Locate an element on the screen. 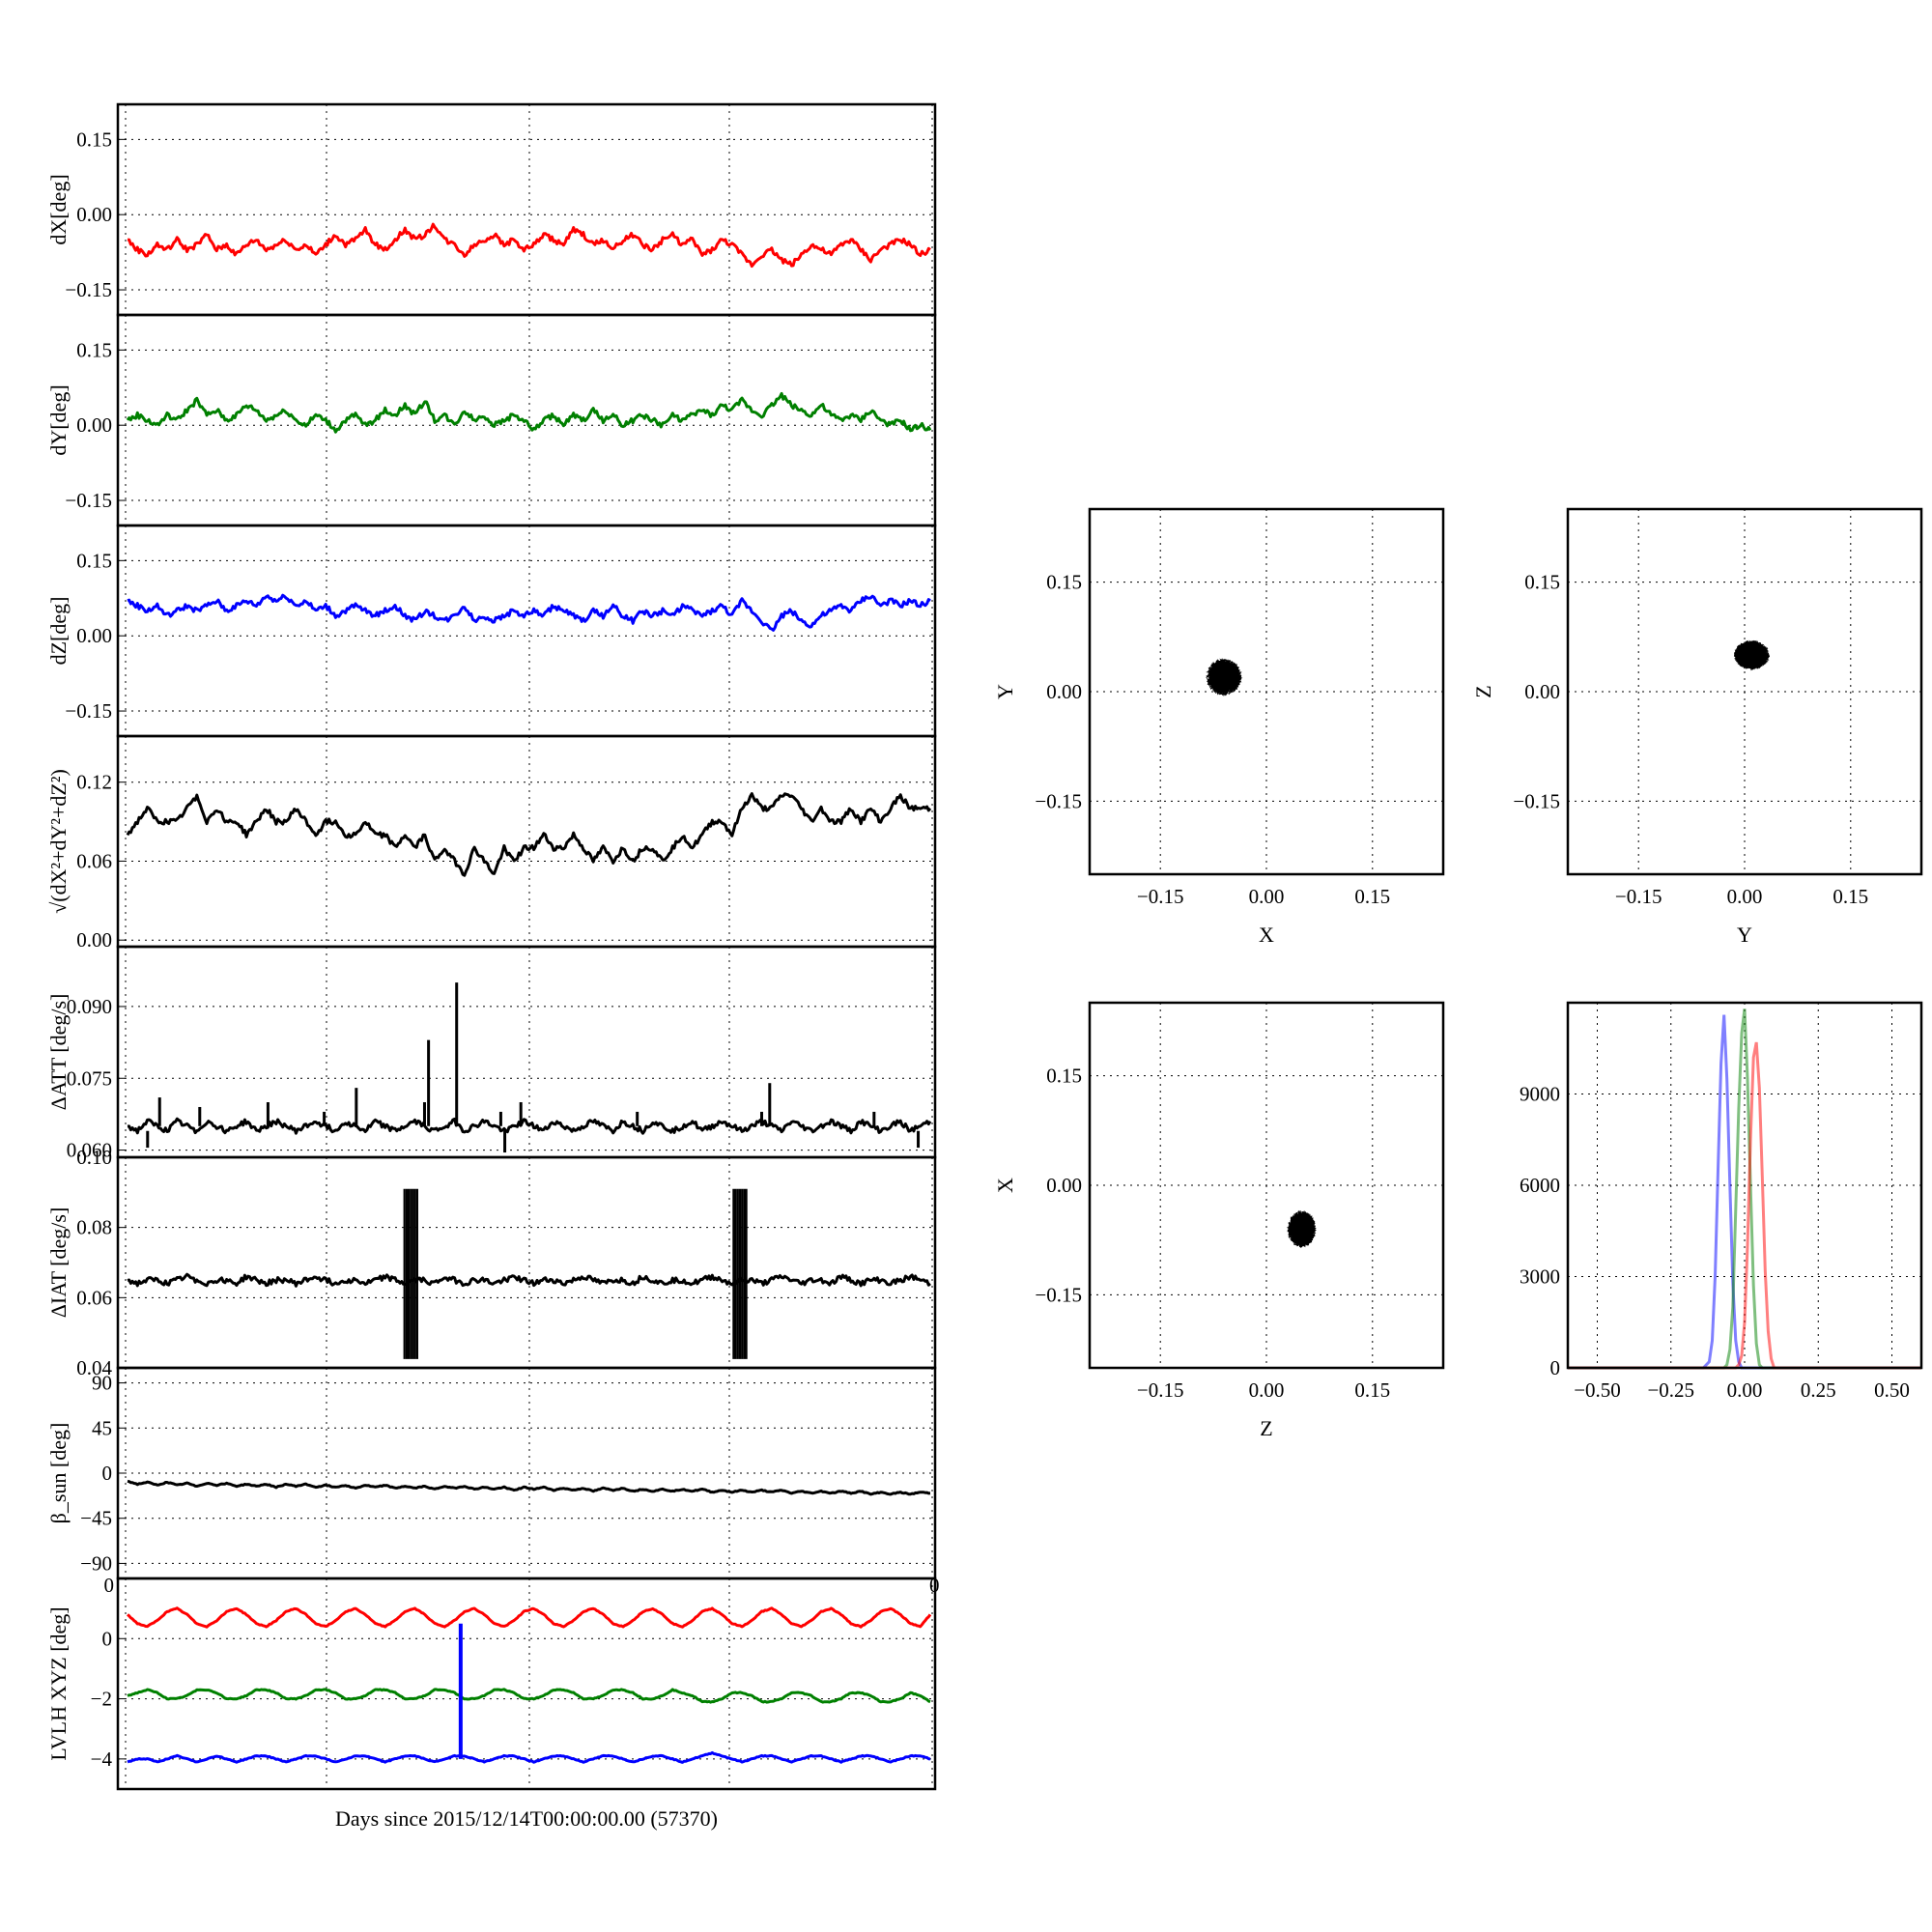 The width and height of the screenshot is (1932, 1932). y-axis-label: Y is located at coordinates (1005, 691).